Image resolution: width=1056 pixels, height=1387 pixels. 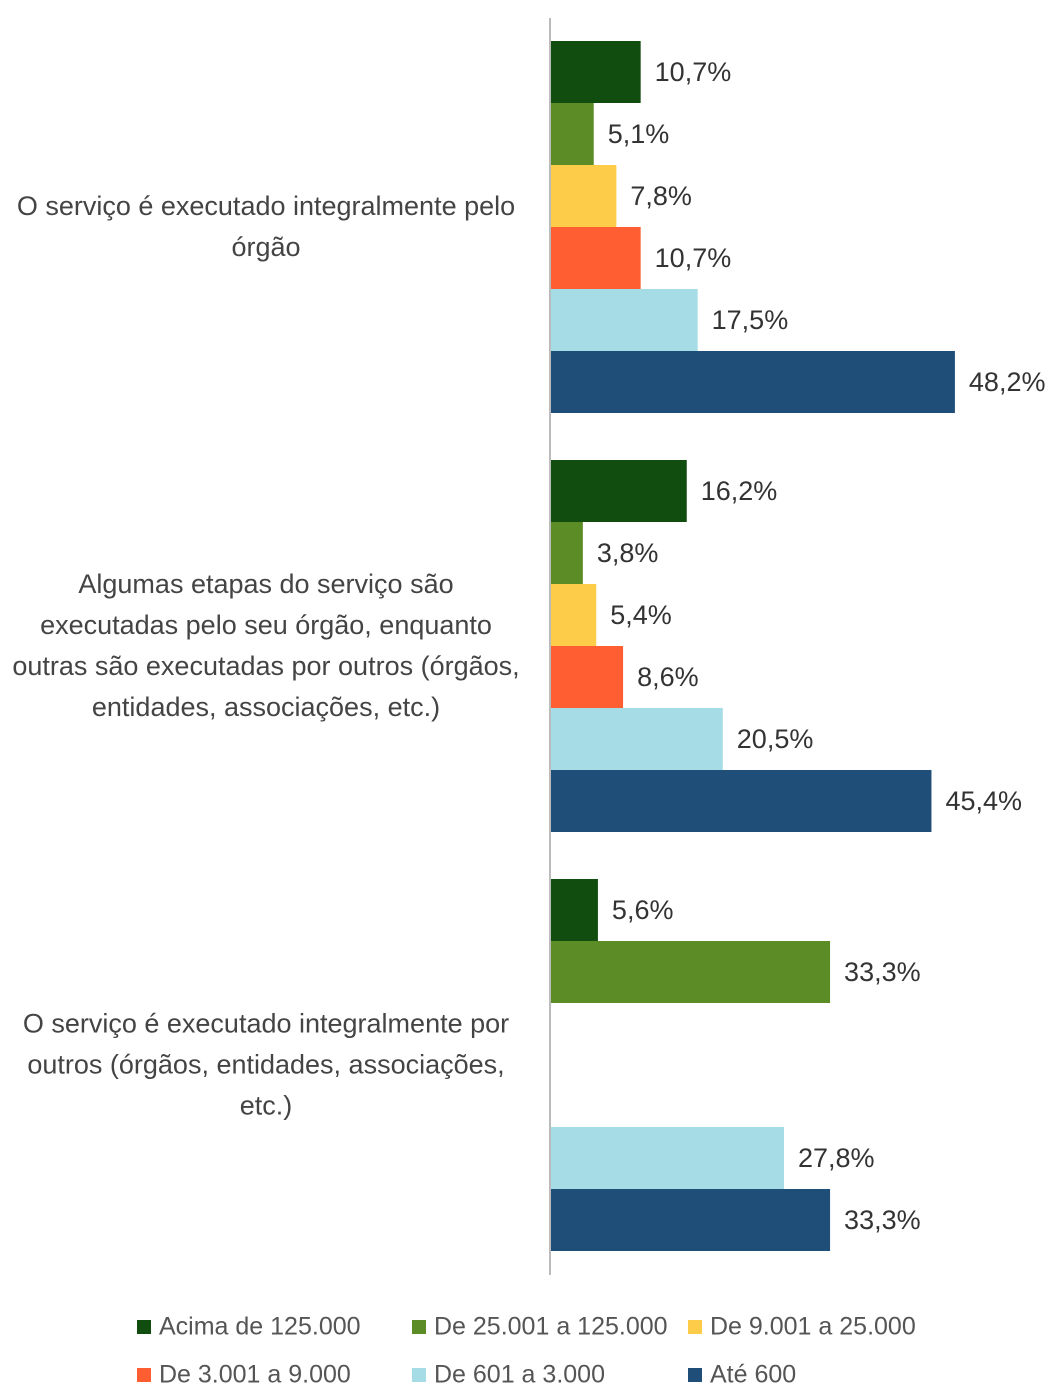 I want to click on data-label: 3,8%, so click(x=628, y=553).